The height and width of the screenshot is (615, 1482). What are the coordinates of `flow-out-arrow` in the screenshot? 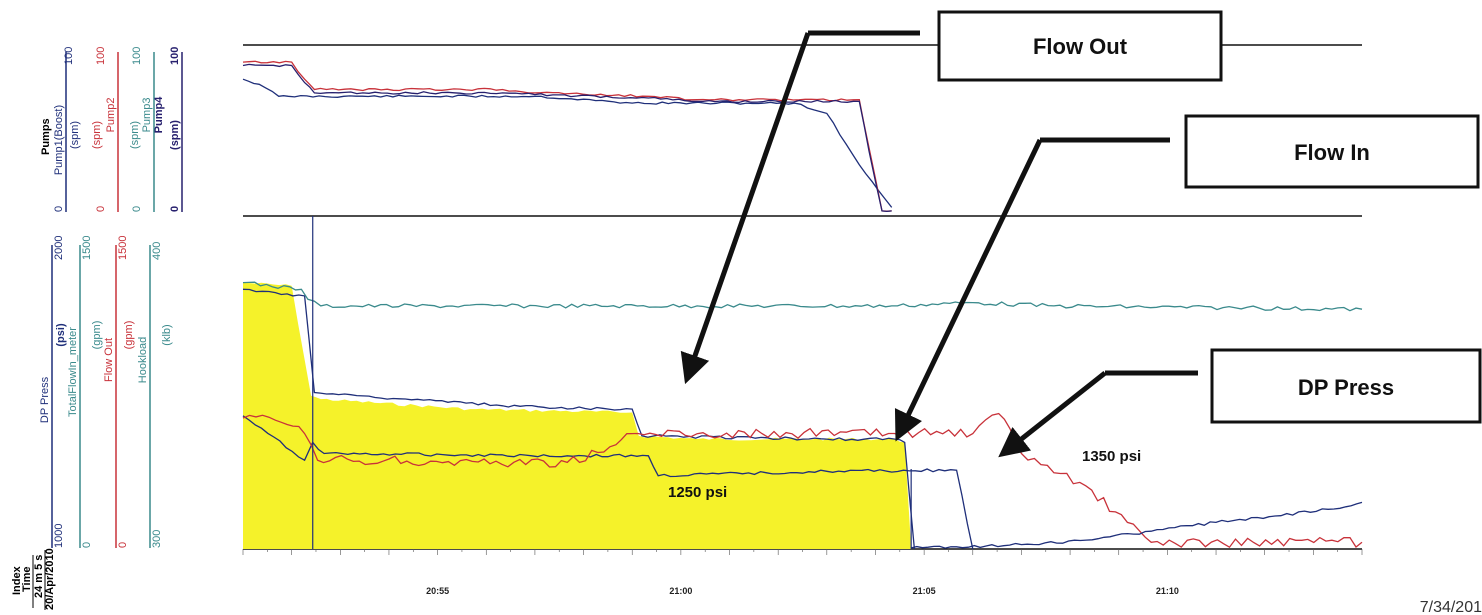 It's located at (745, 208).